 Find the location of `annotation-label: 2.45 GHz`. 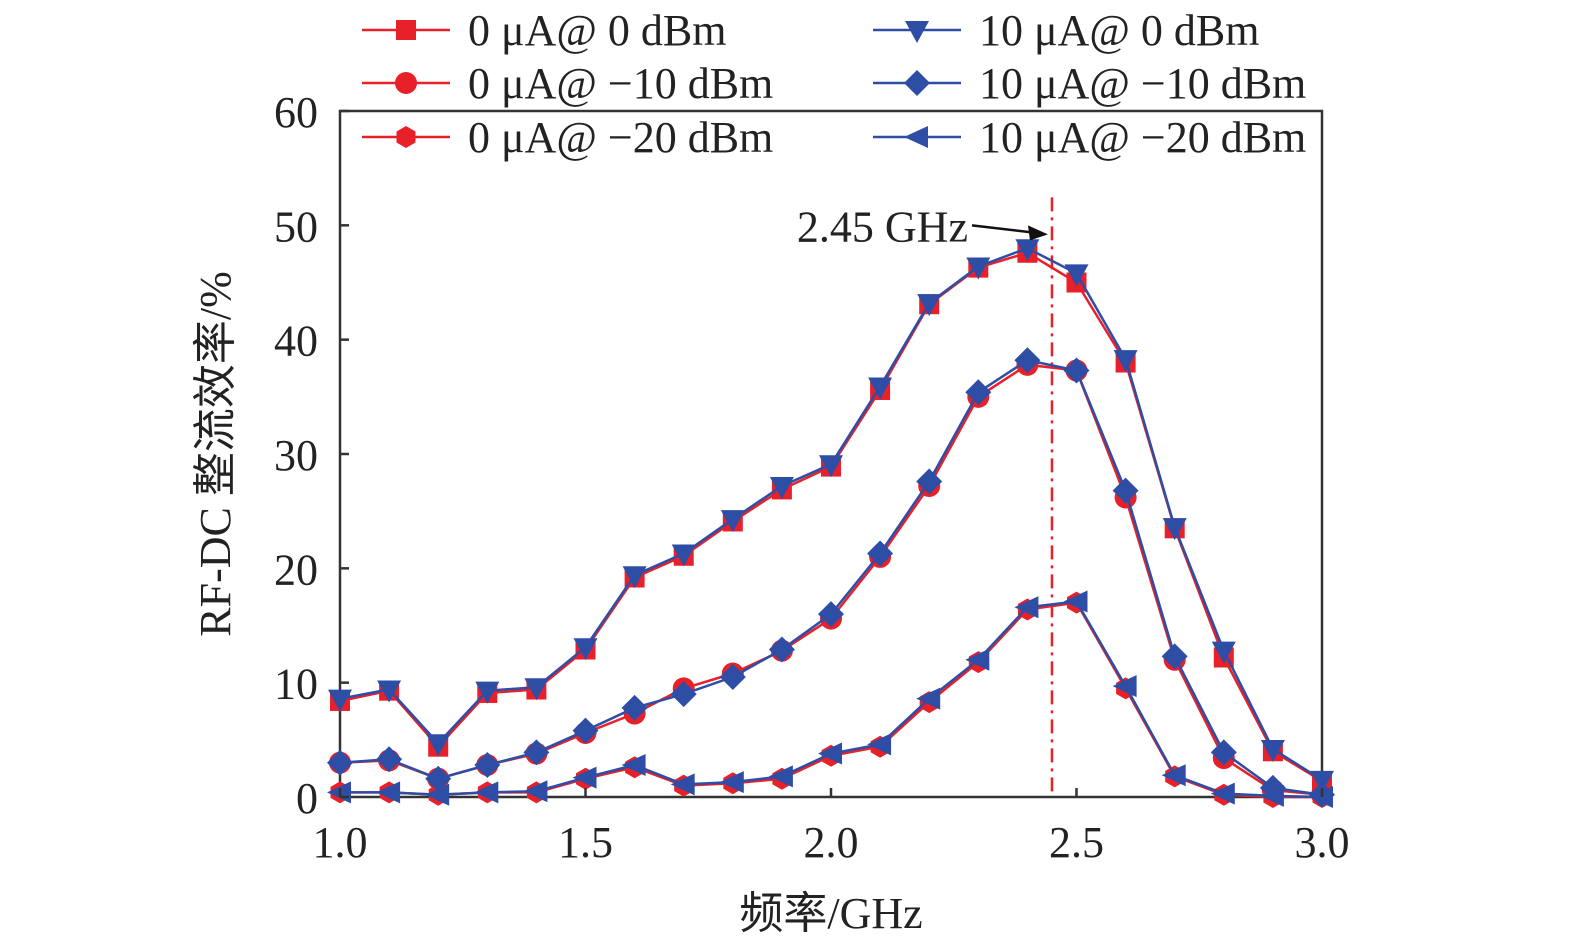

annotation-label: 2.45 GHz is located at coordinates (882, 226).